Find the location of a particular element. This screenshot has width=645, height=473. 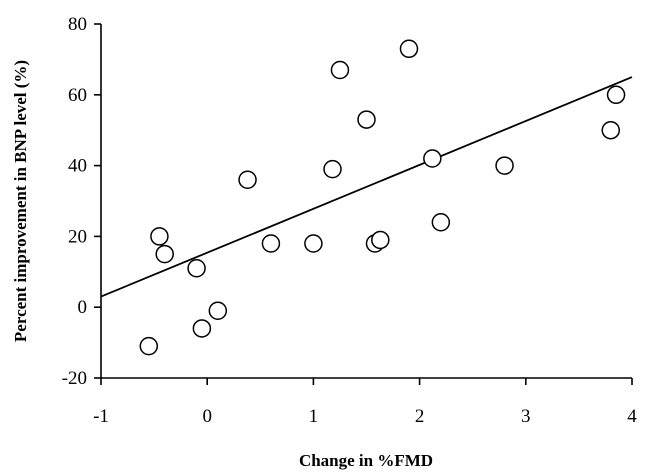

y-tick-label: 20 is located at coordinates (77, 236).